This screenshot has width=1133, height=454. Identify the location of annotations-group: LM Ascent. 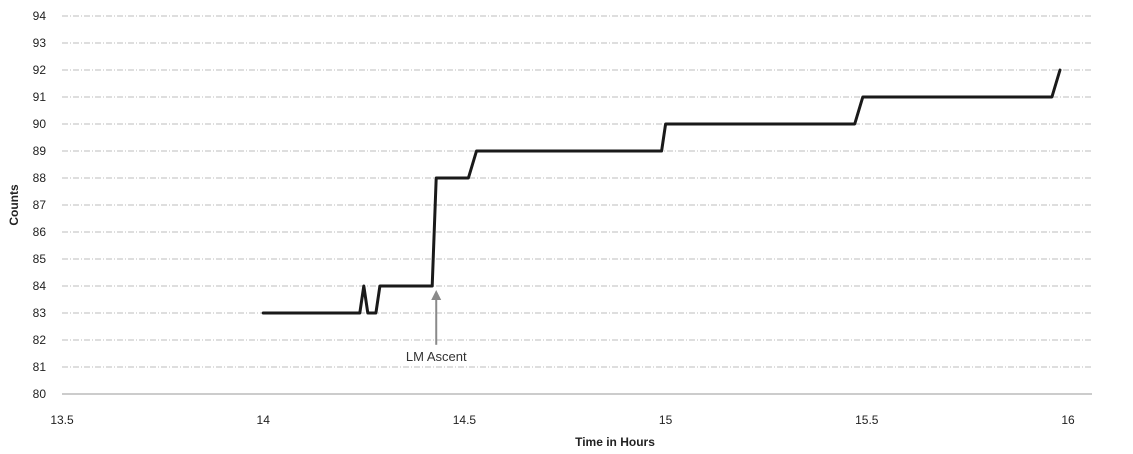
(436, 327).